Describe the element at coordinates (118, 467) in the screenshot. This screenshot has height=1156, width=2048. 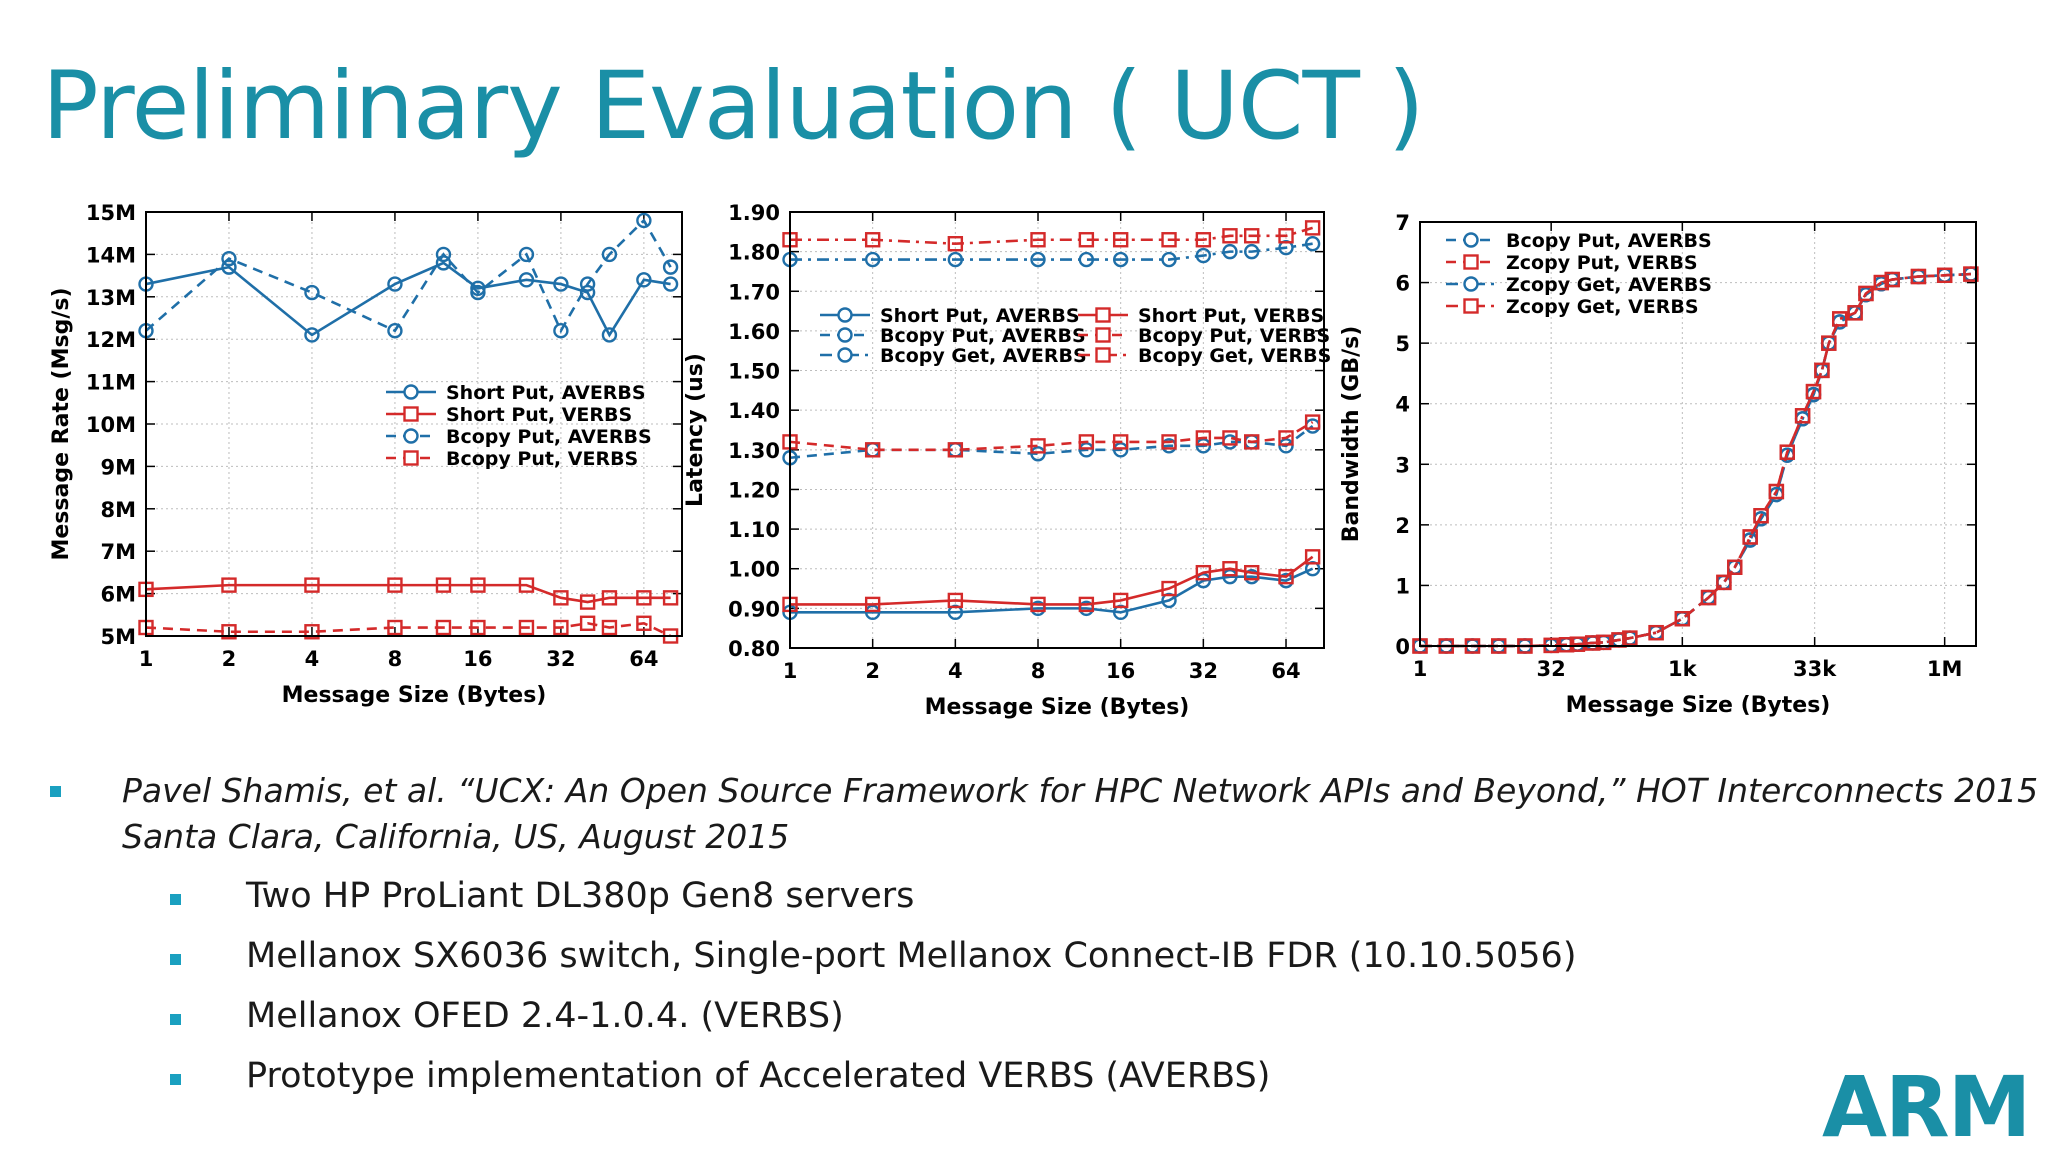
I see `y-tick-label: 9M` at that location.